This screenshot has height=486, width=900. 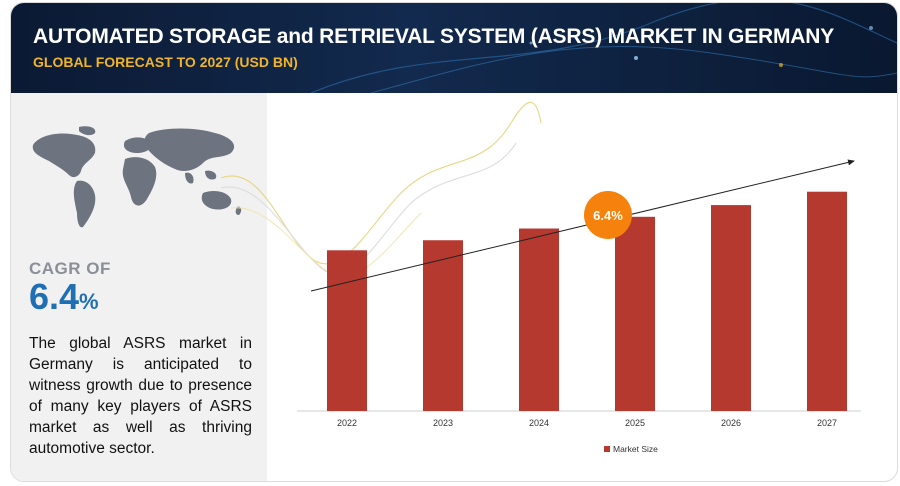 I want to click on cagr-bubble: 6.4%, so click(x=608, y=215).